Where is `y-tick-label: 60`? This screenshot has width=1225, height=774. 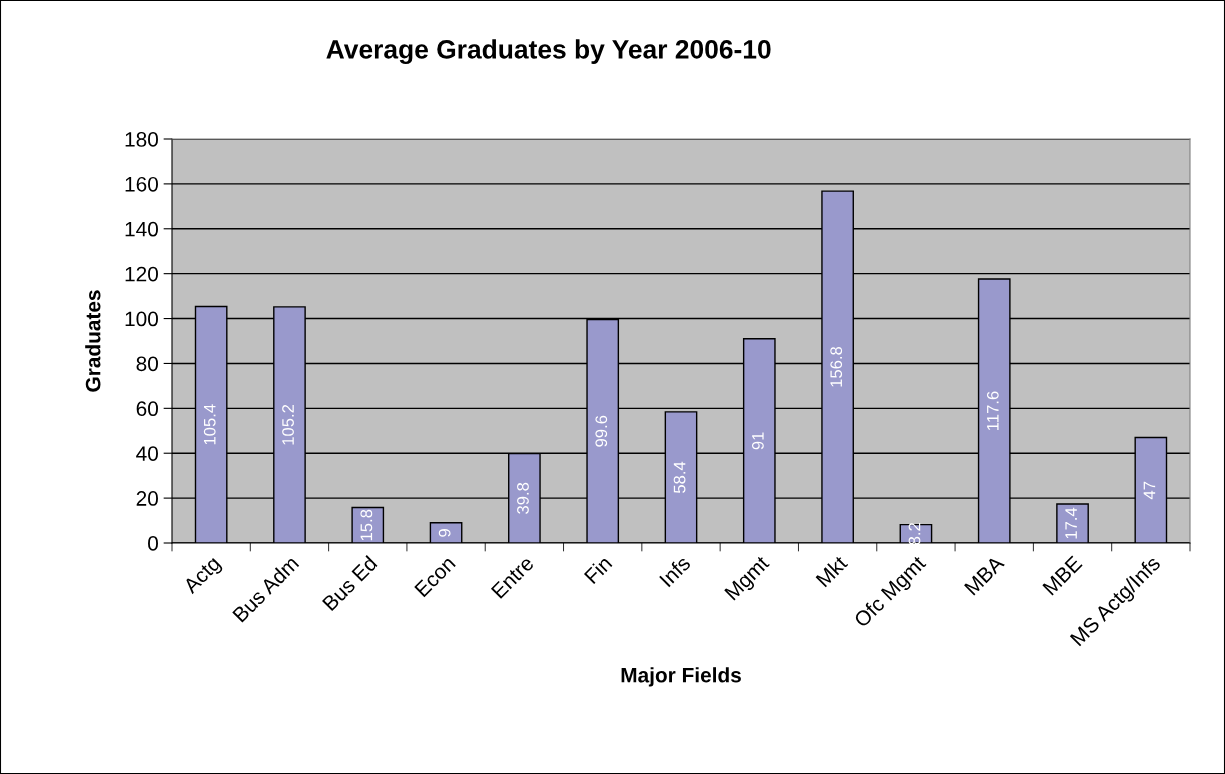
y-tick-label: 60 is located at coordinates (147, 409).